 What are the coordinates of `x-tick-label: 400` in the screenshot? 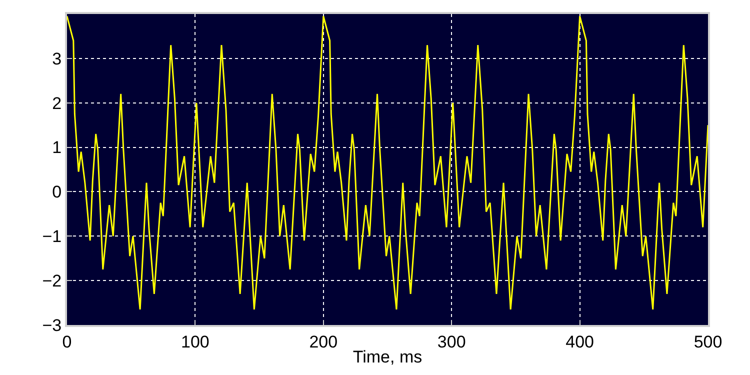 It's located at (580, 342).